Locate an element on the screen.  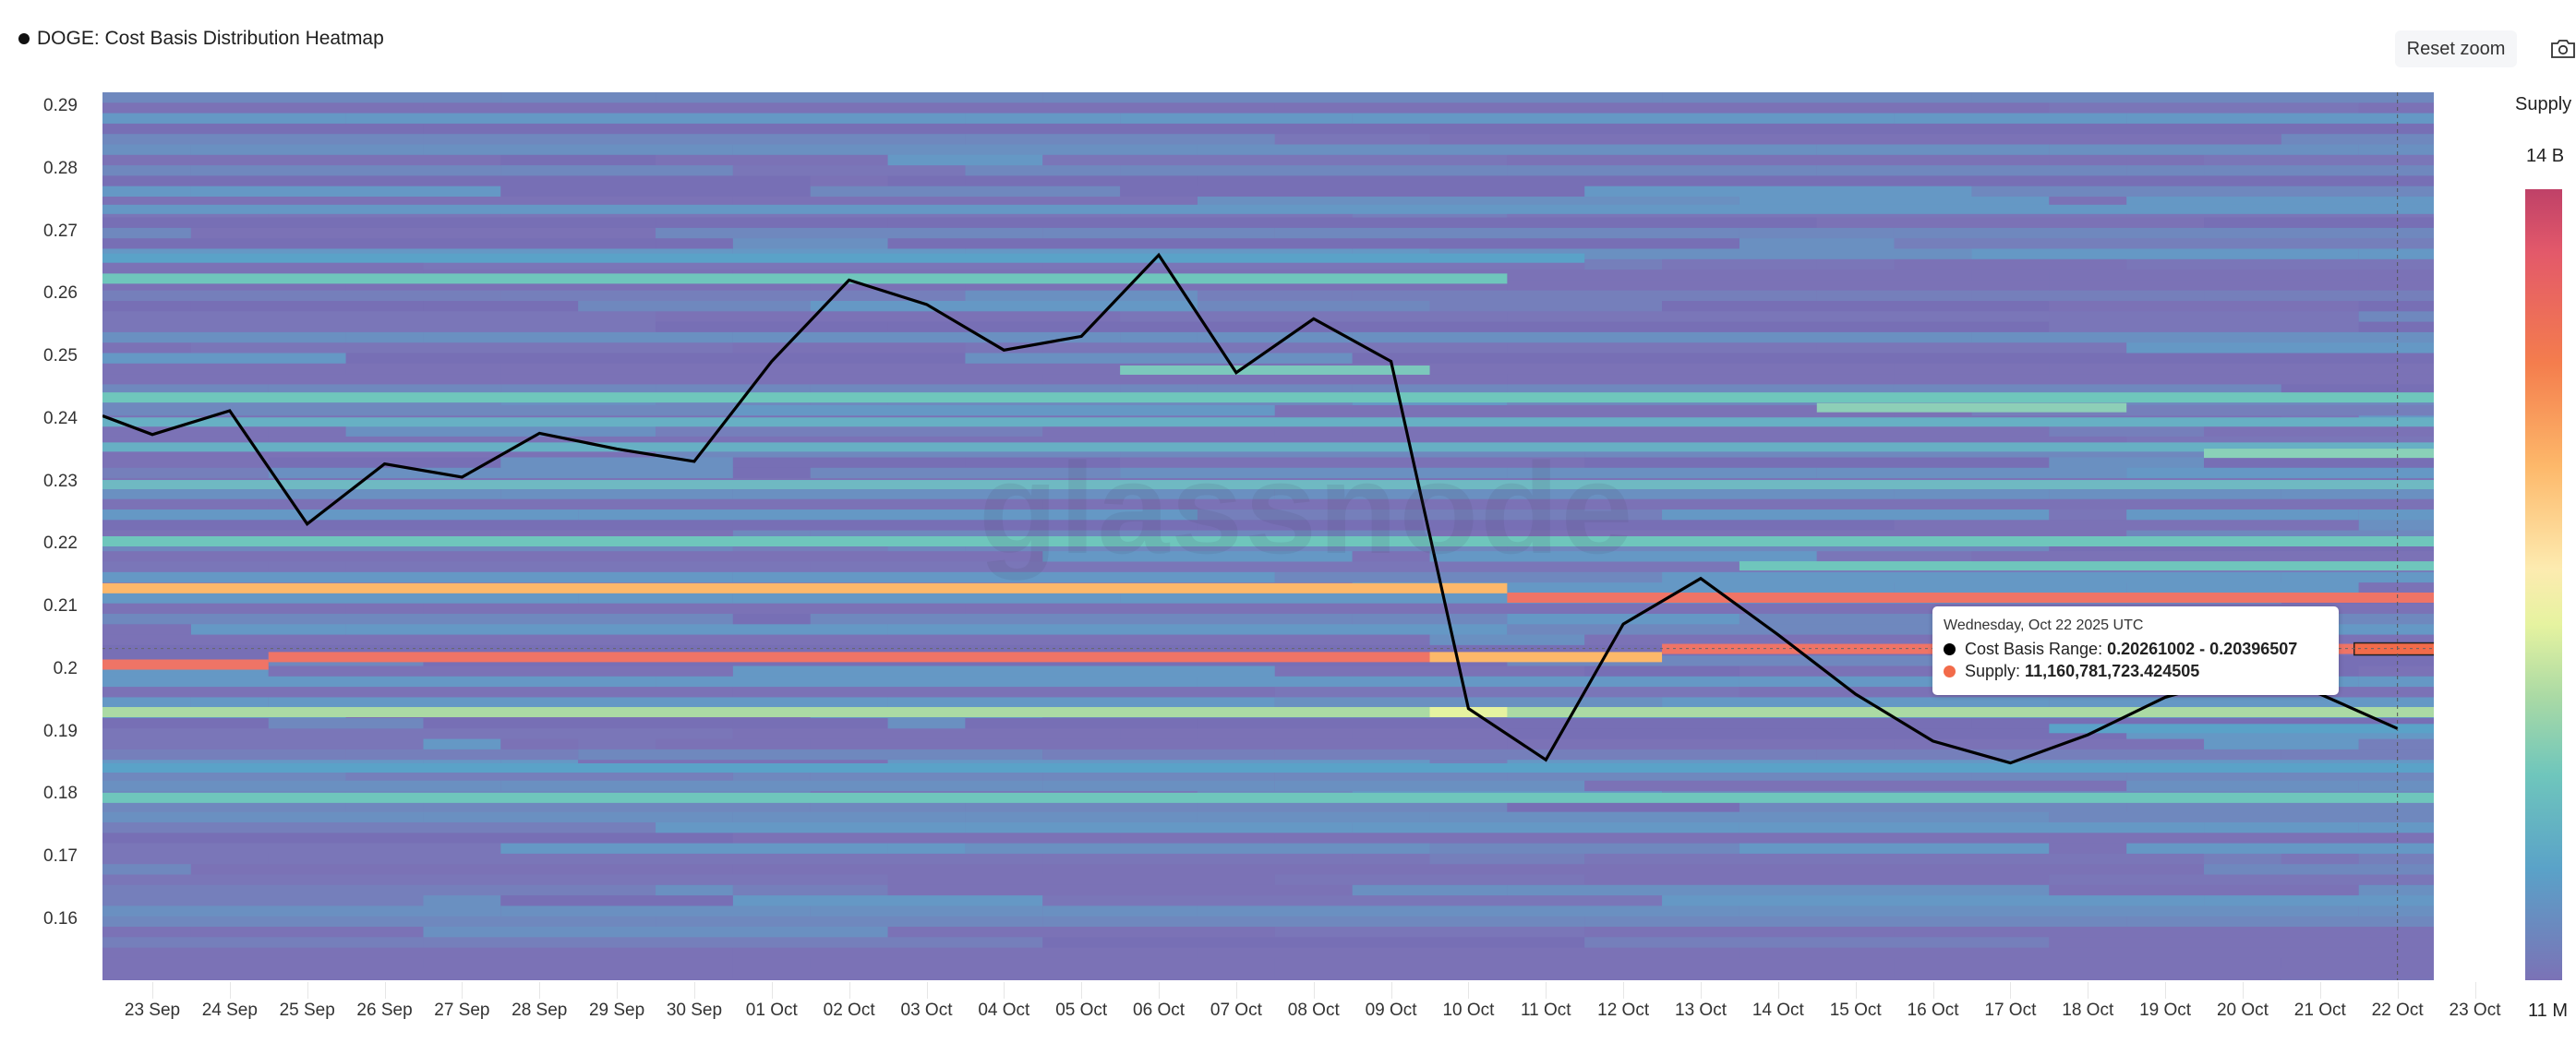
watermark: glassnode is located at coordinates (1307, 508).